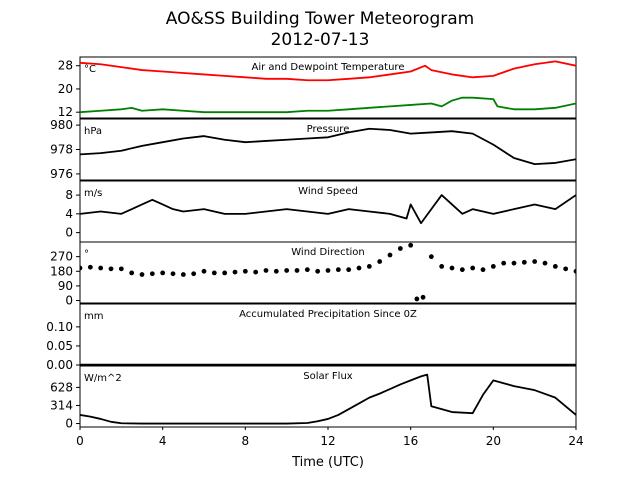  What do you see at coordinates (65, 66) in the screenshot?
I see `y-tick-label: 28` at bounding box center [65, 66].